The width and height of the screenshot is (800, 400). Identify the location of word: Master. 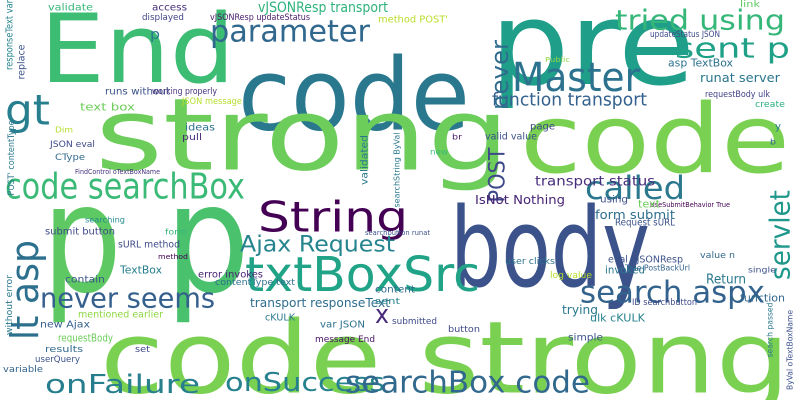
(576, 78).